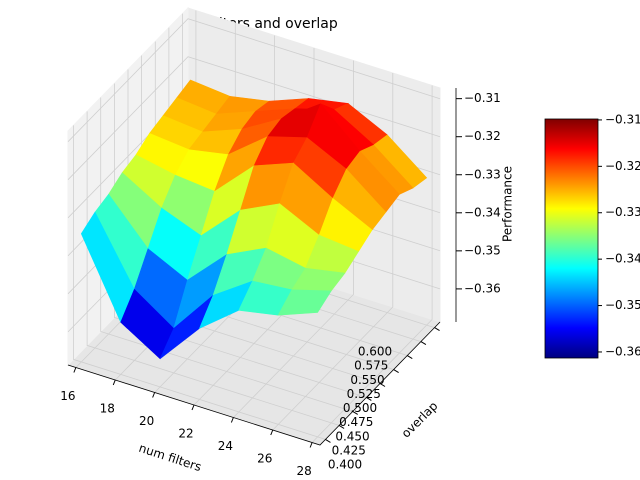 The width and height of the screenshot is (640, 480). What do you see at coordinates (170, 457) in the screenshot?
I see `x-axis-title: num filters` at bounding box center [170, 457].